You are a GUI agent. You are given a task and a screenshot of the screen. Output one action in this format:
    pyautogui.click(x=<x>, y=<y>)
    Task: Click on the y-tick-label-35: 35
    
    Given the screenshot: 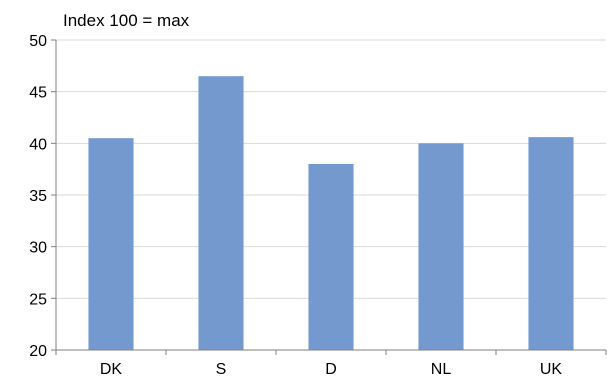 What is the action you would take?
    pyautogui.click(x=38, y=196)
    